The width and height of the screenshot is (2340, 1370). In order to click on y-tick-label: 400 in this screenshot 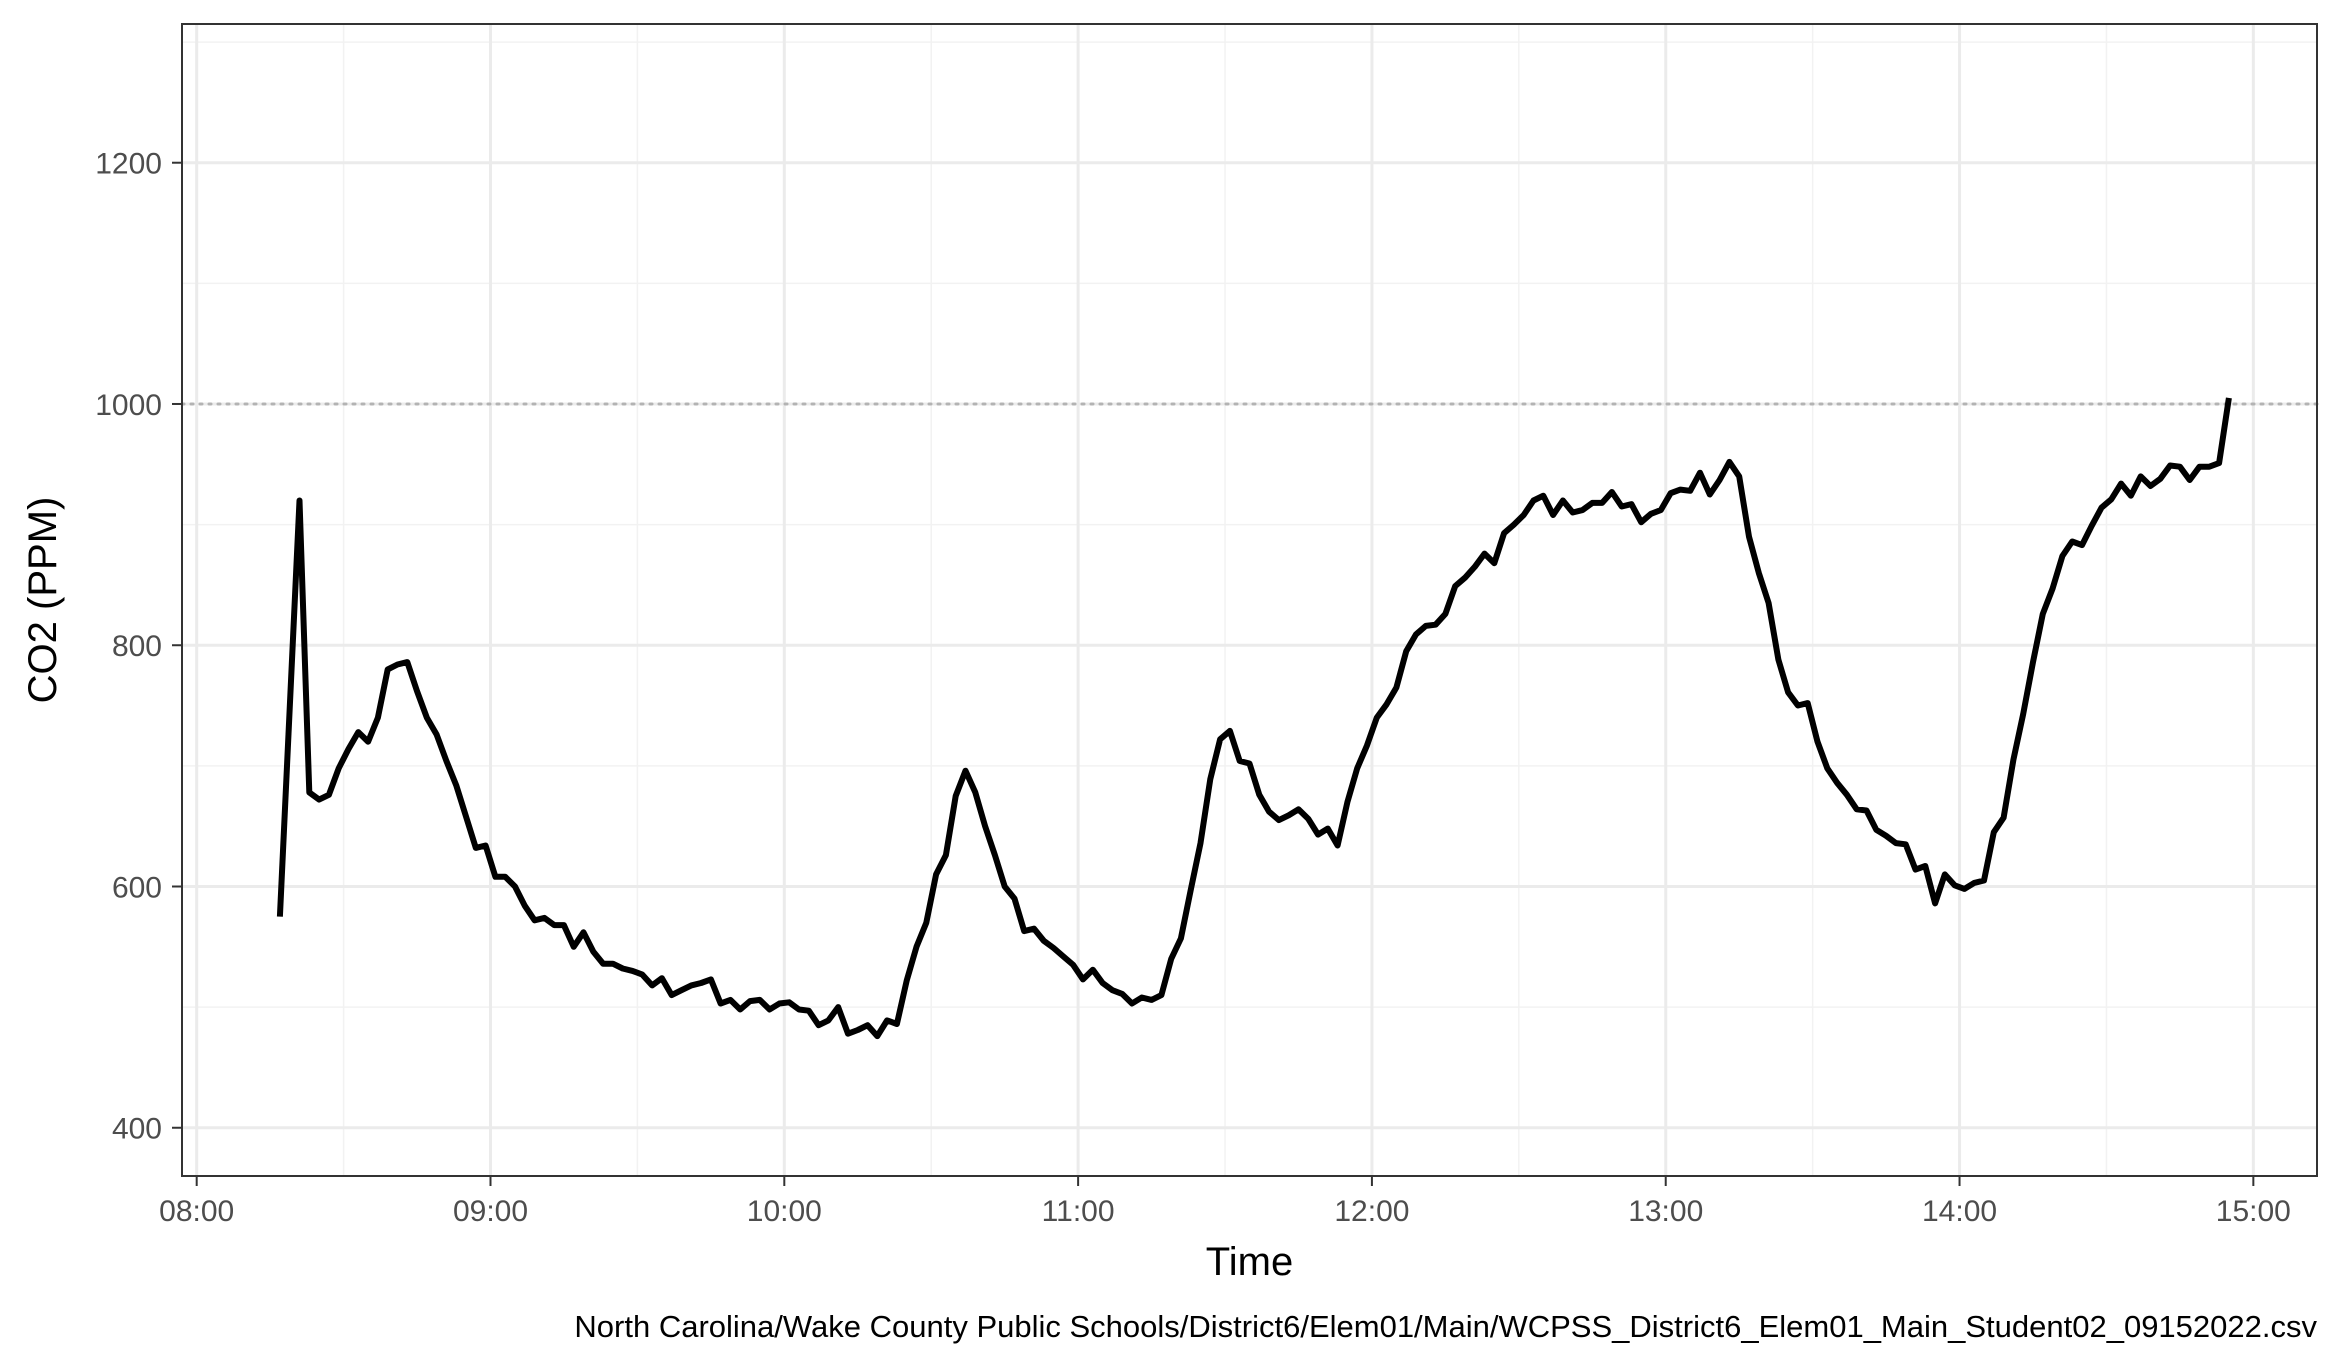, I will do `click(137, 1129)`.